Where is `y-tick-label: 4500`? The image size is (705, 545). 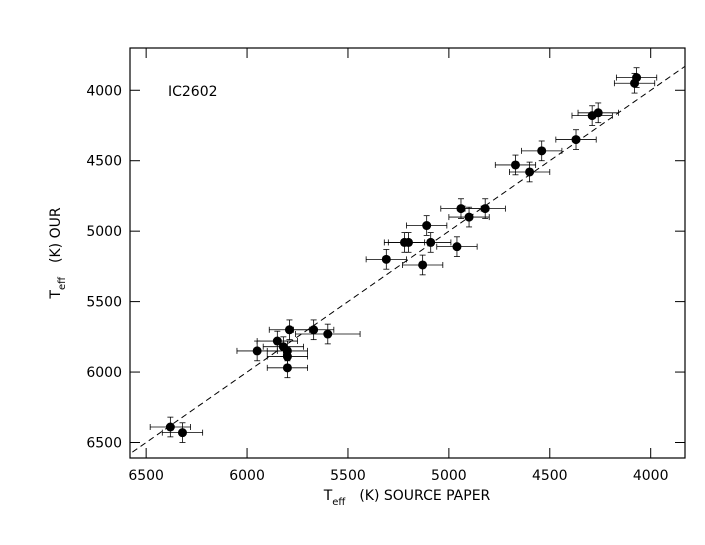
y-tick-label: 4500 is located at coordinates (104, 162).